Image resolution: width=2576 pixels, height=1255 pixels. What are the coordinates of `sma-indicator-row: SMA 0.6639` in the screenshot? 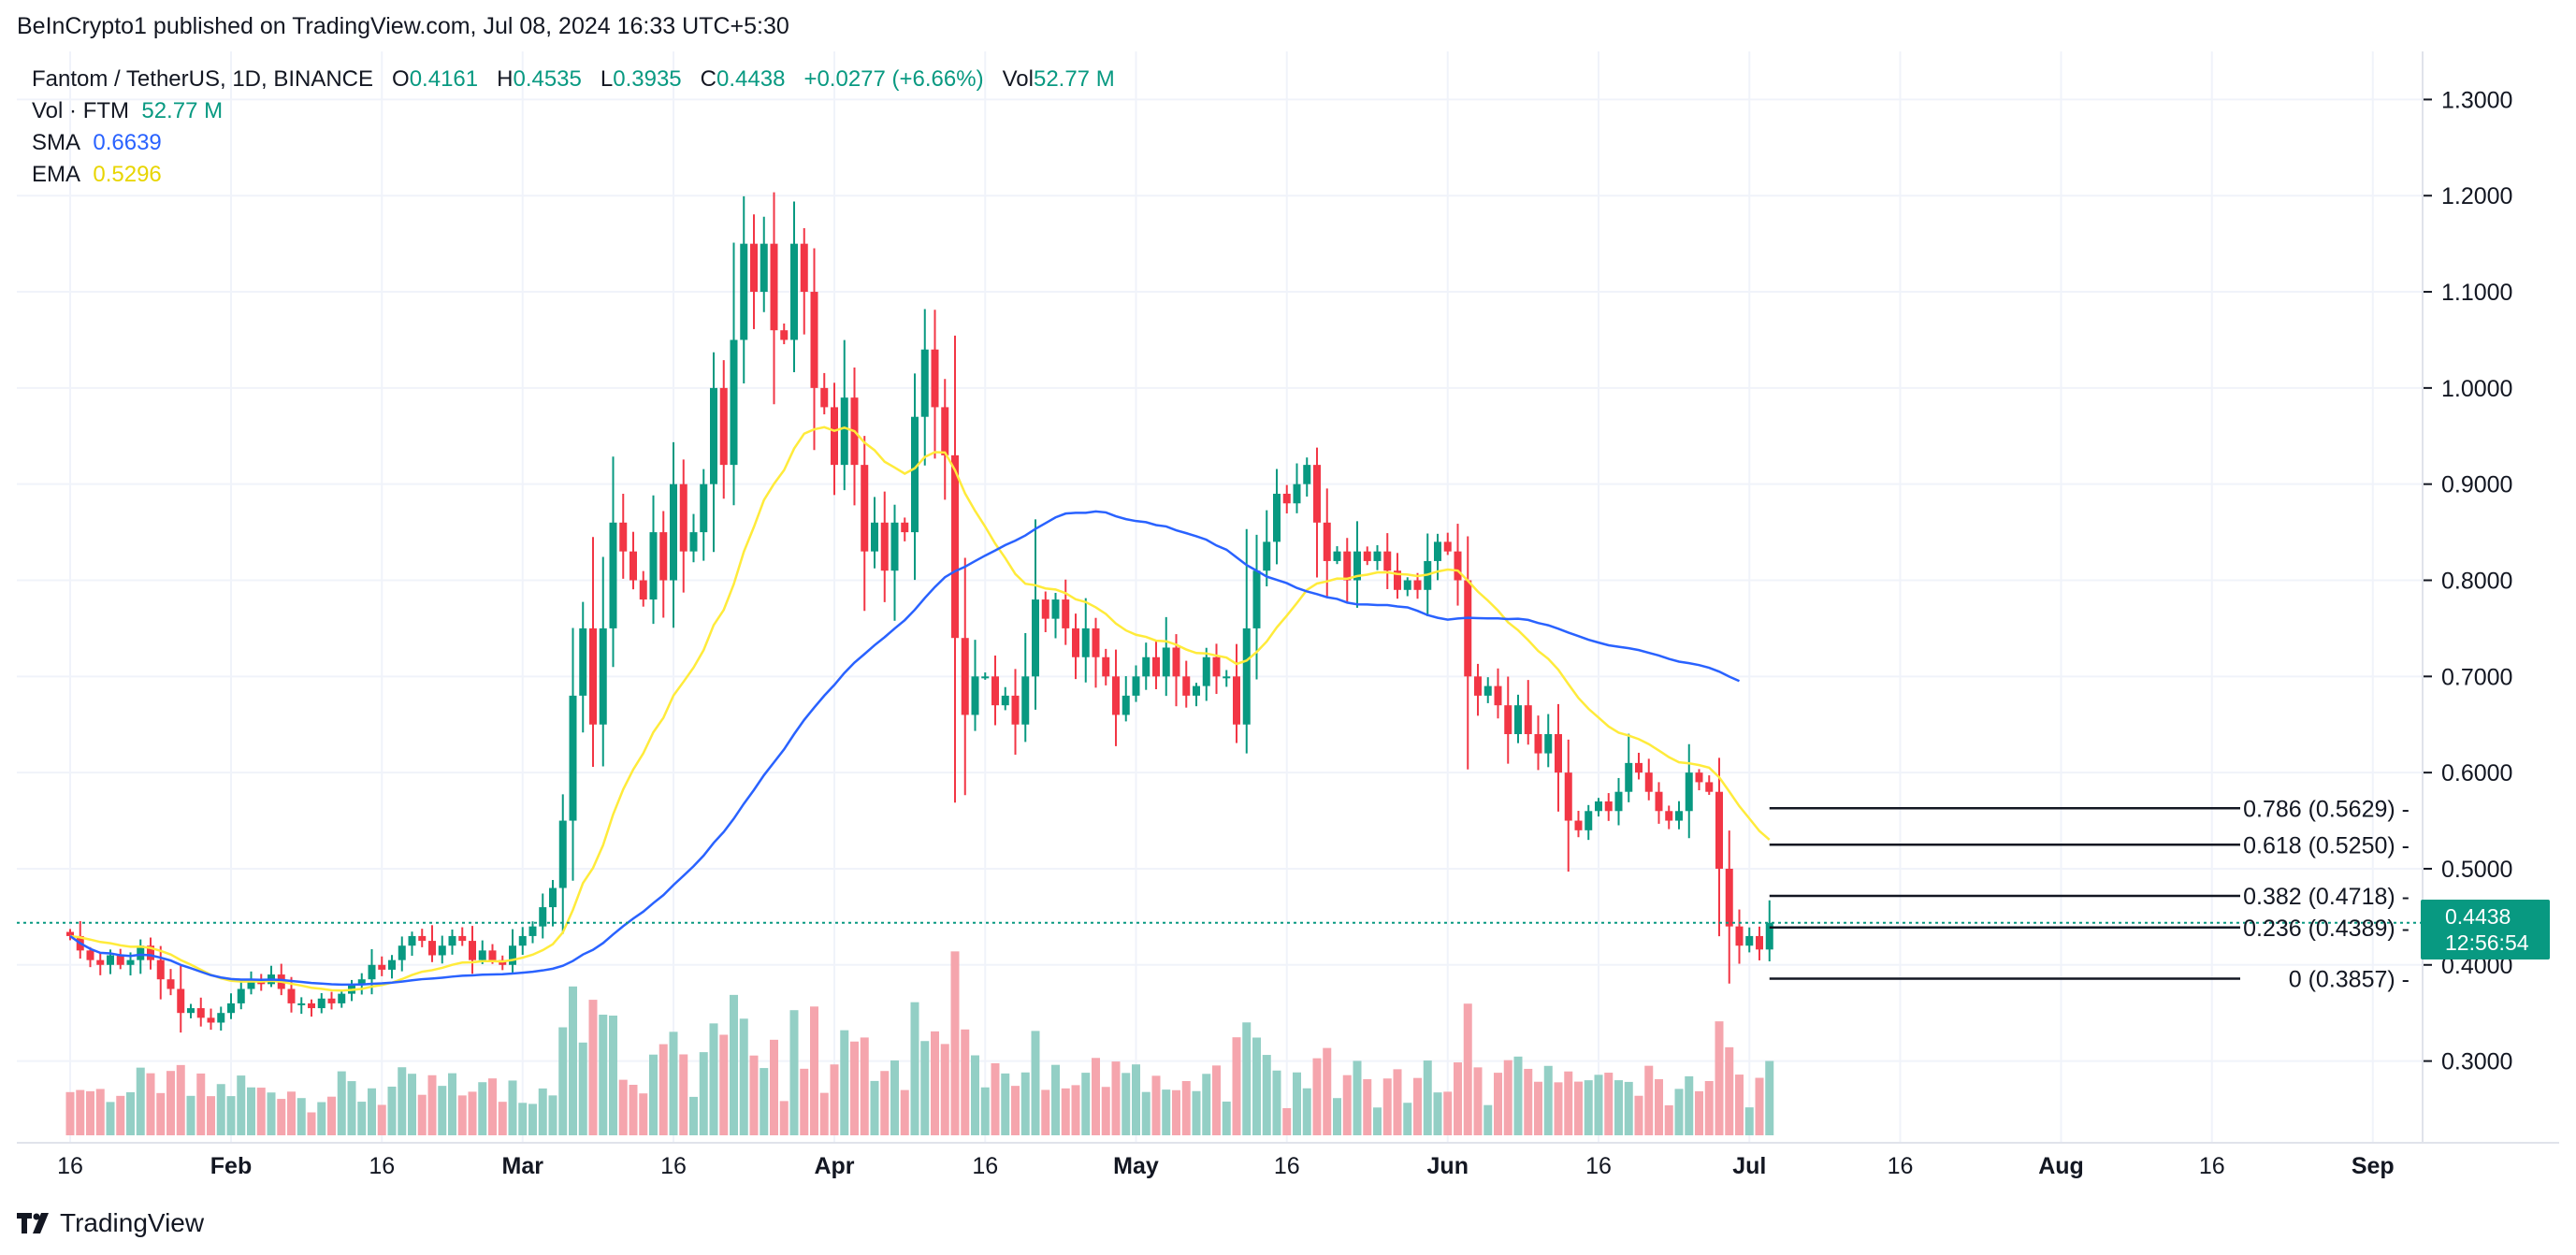 It's located at (574, 143).